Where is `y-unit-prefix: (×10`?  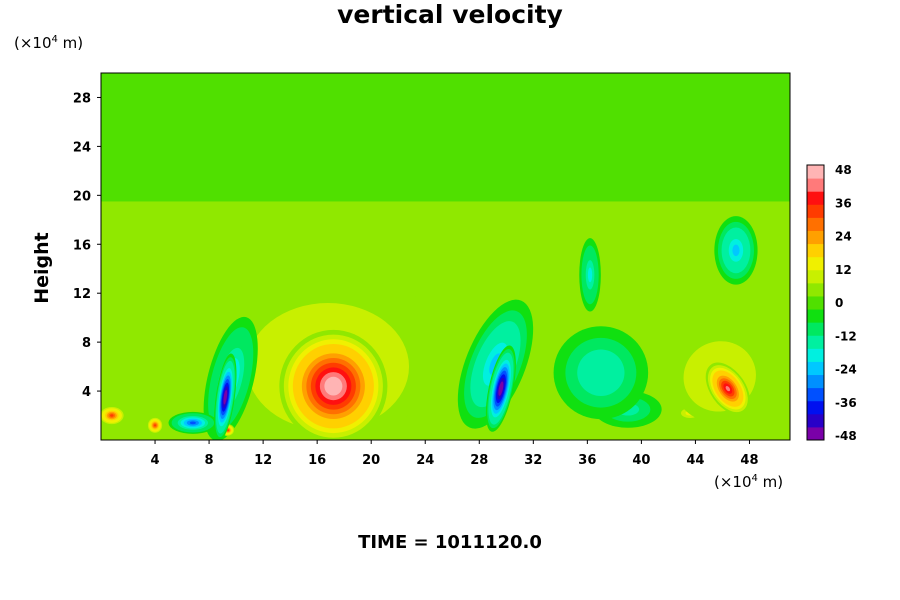 y-unit-prefix: (×10 is located at coordinates (33, 43).